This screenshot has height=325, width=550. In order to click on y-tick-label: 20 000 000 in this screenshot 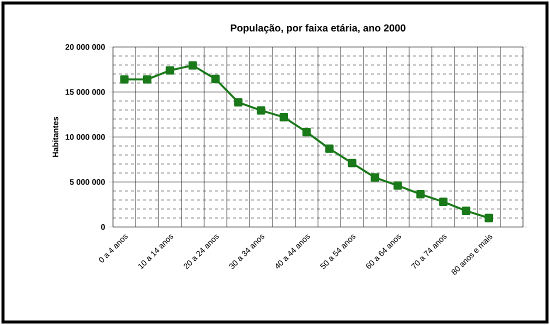, I will do `click(85, 47)`.